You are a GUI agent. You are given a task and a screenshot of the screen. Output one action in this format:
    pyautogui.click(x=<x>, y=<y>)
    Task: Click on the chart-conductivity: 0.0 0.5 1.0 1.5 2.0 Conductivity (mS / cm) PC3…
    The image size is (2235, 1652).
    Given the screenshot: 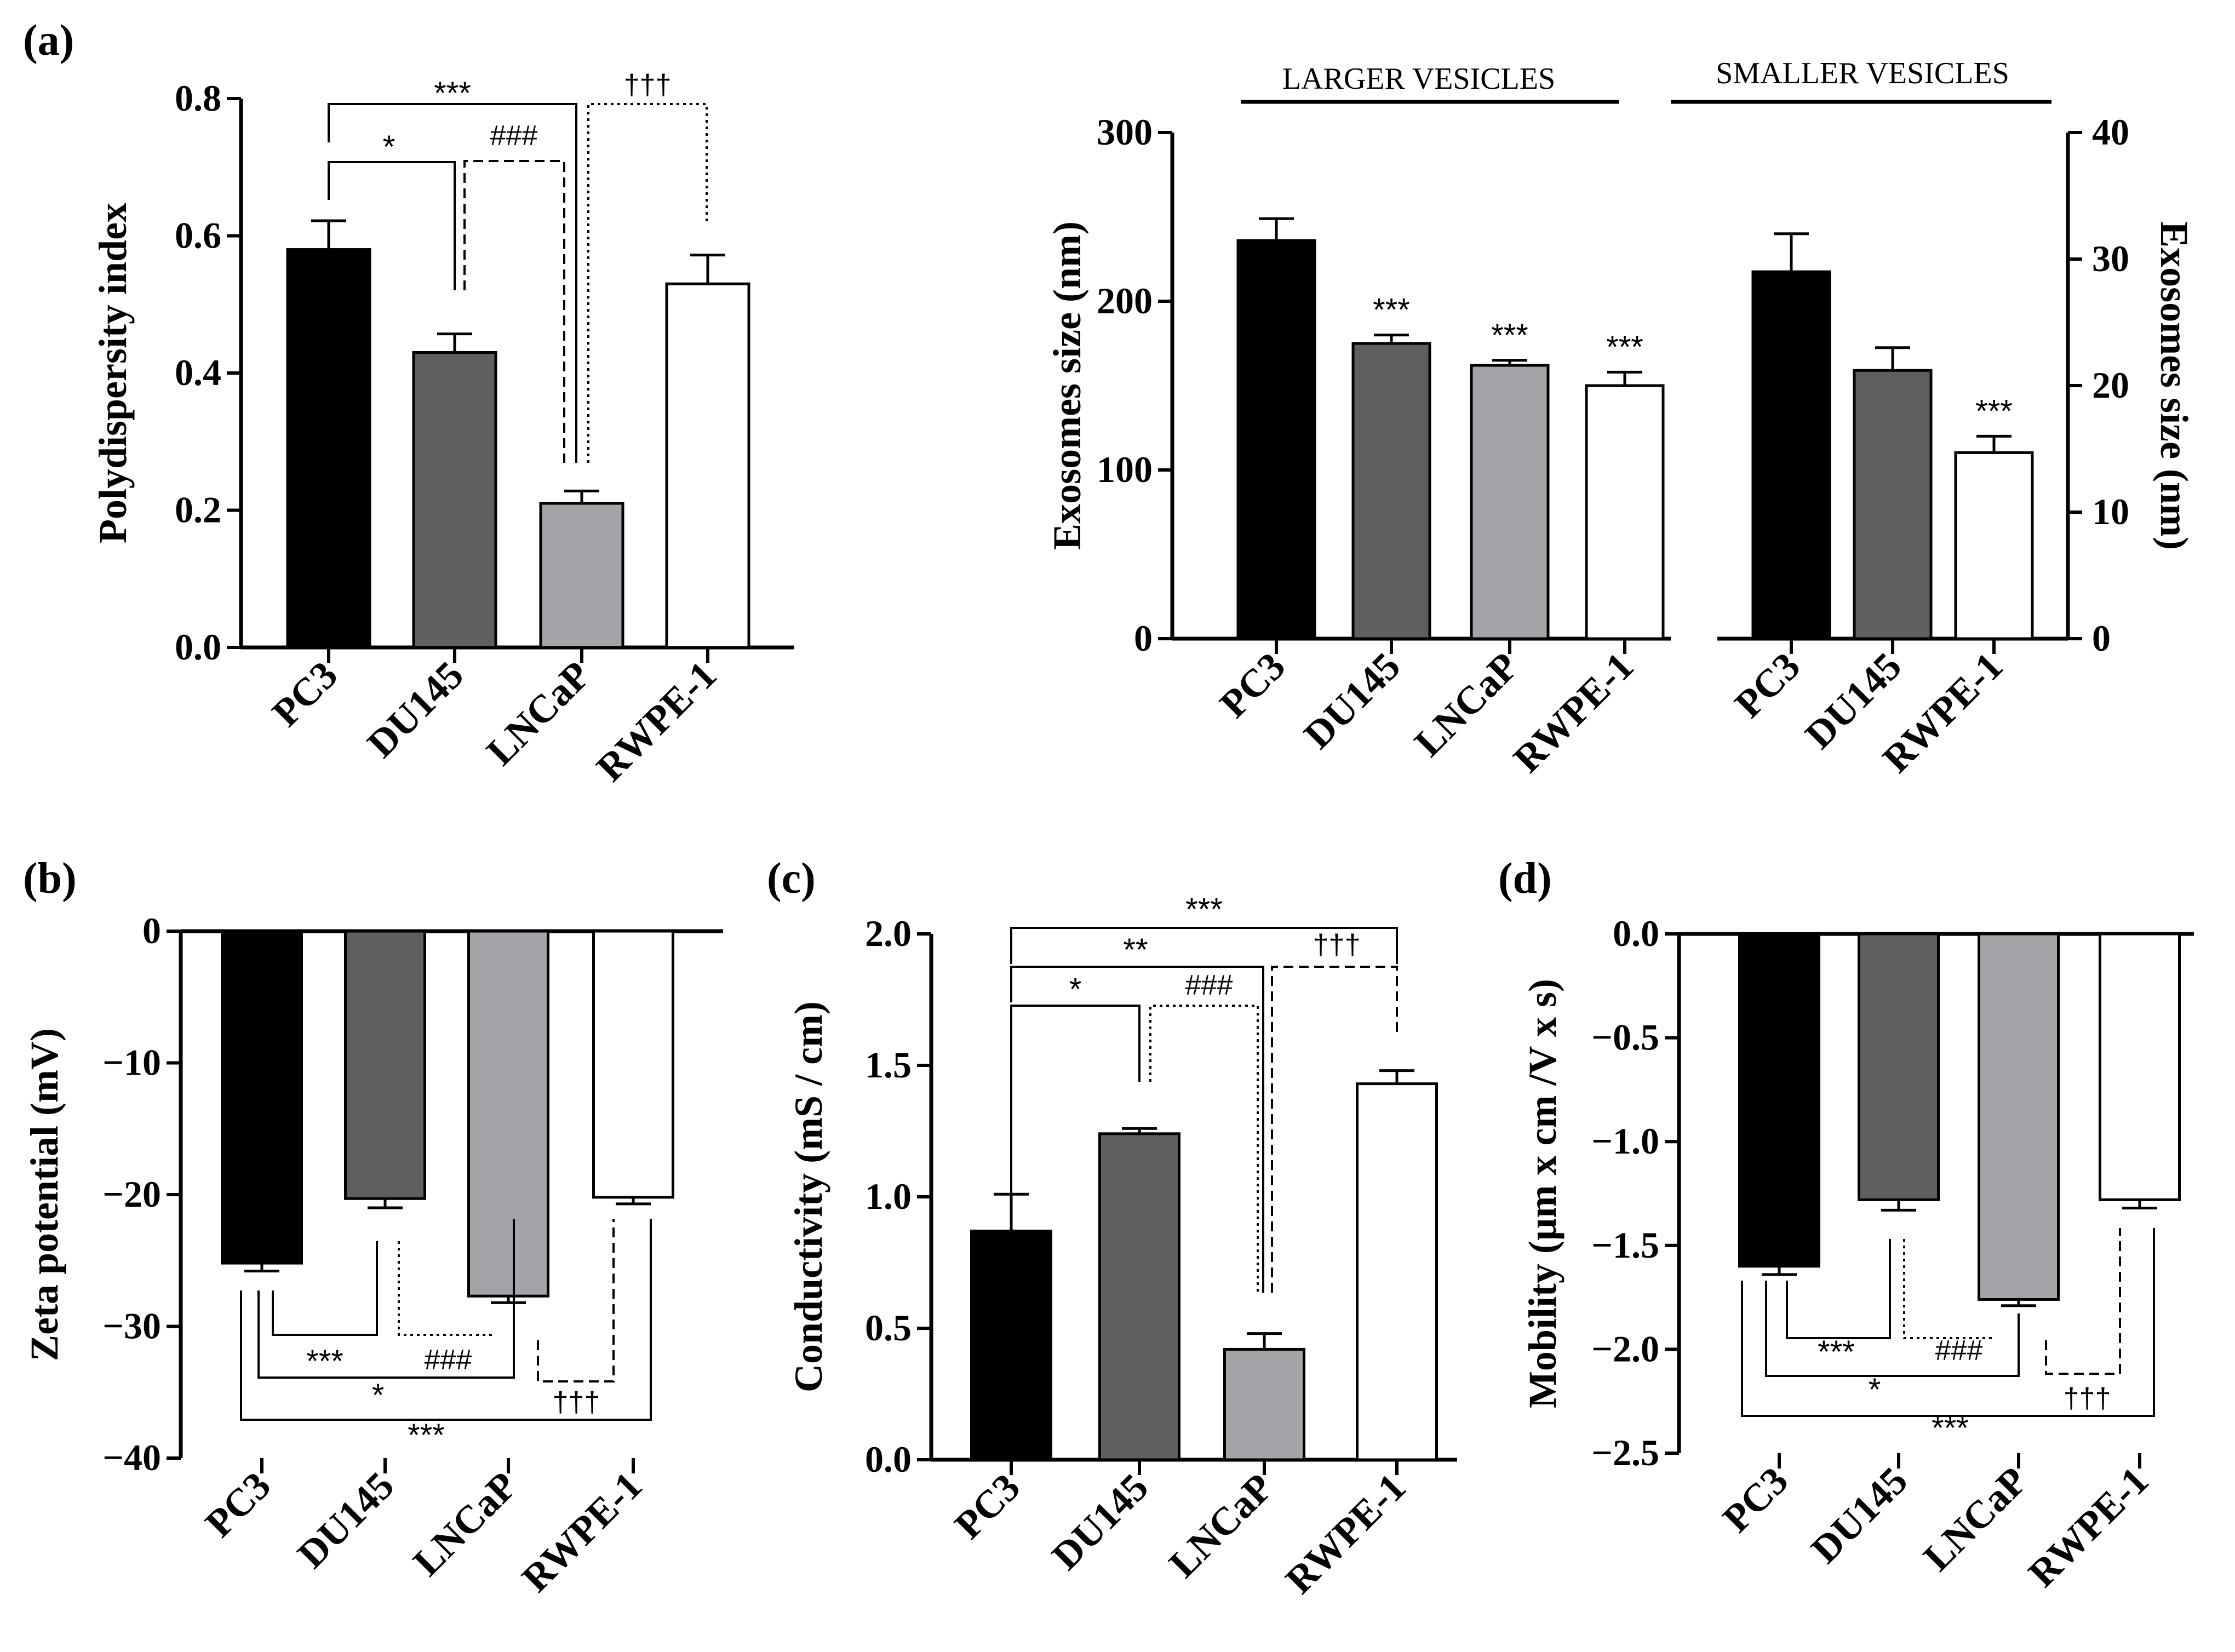 What is the action you would take?
    pyautogui.click(x=1122, y=1247)
    